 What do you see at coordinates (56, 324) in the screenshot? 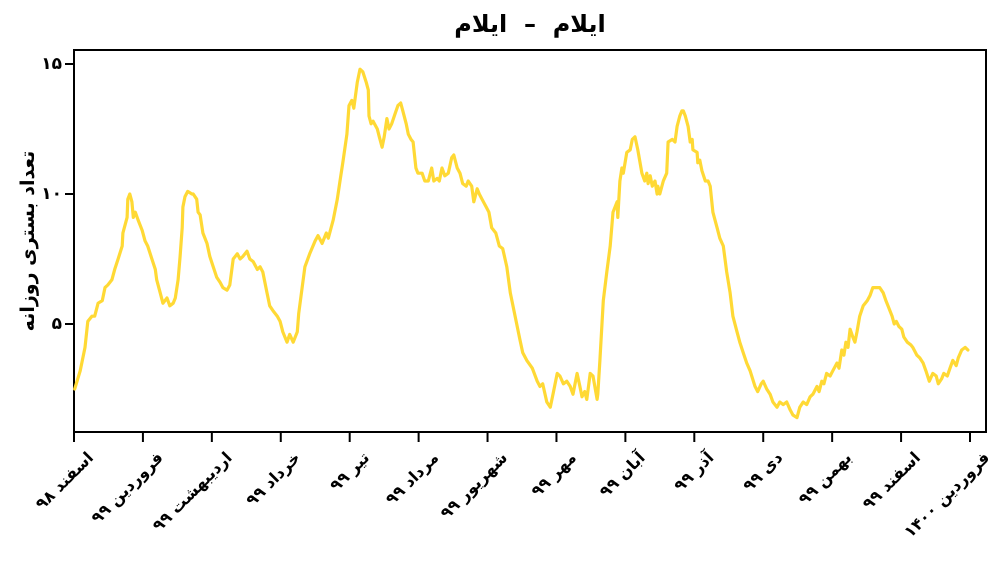
I see `y-tick-label: ۵` at bounding box center [56, 324].